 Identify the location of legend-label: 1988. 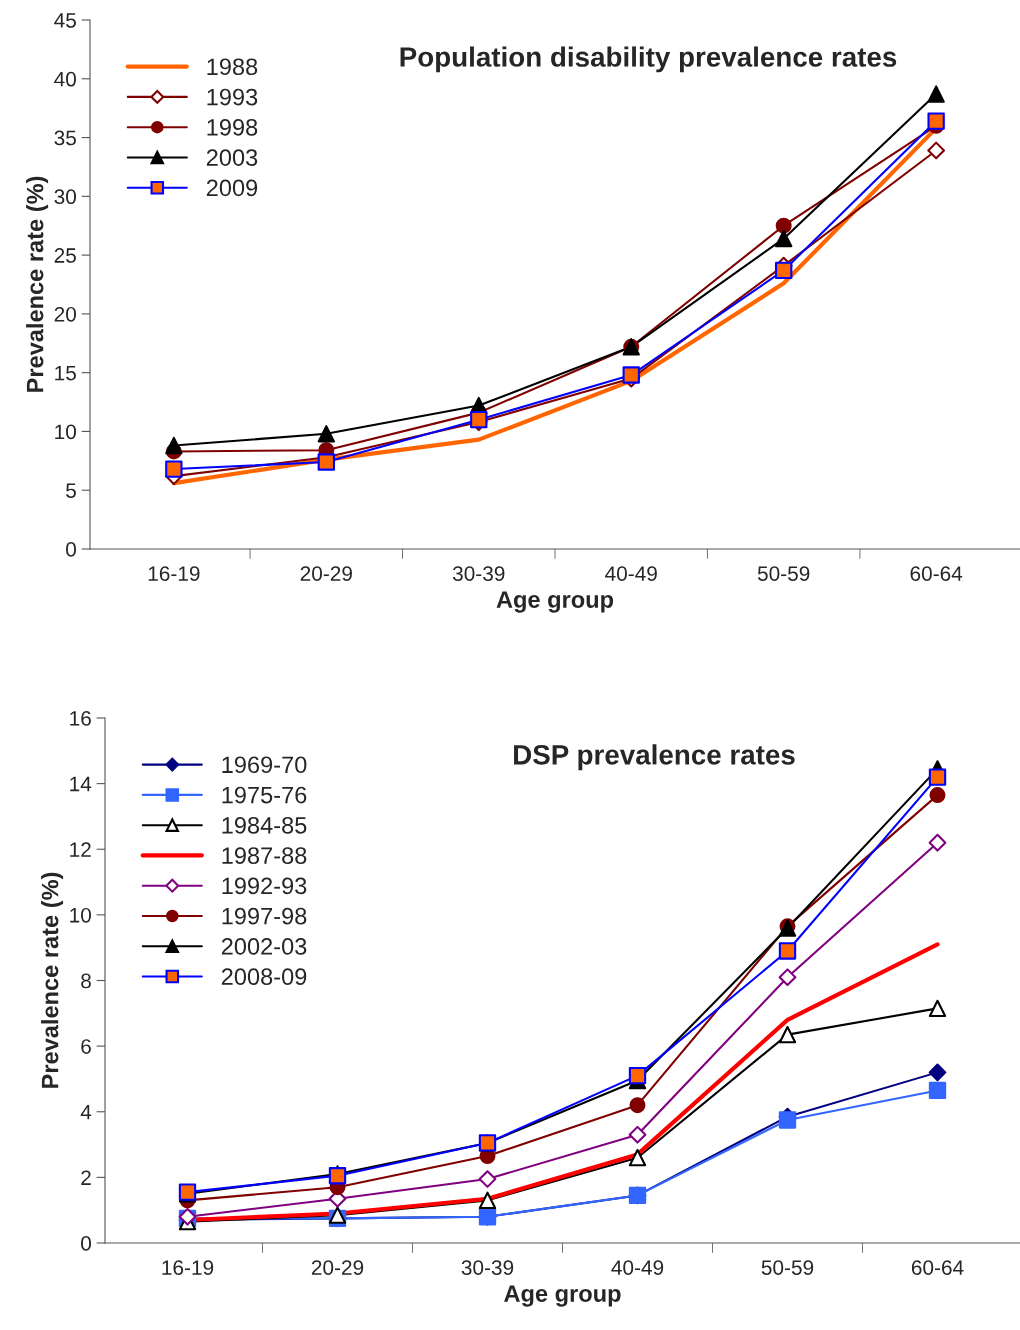
(232, 67).